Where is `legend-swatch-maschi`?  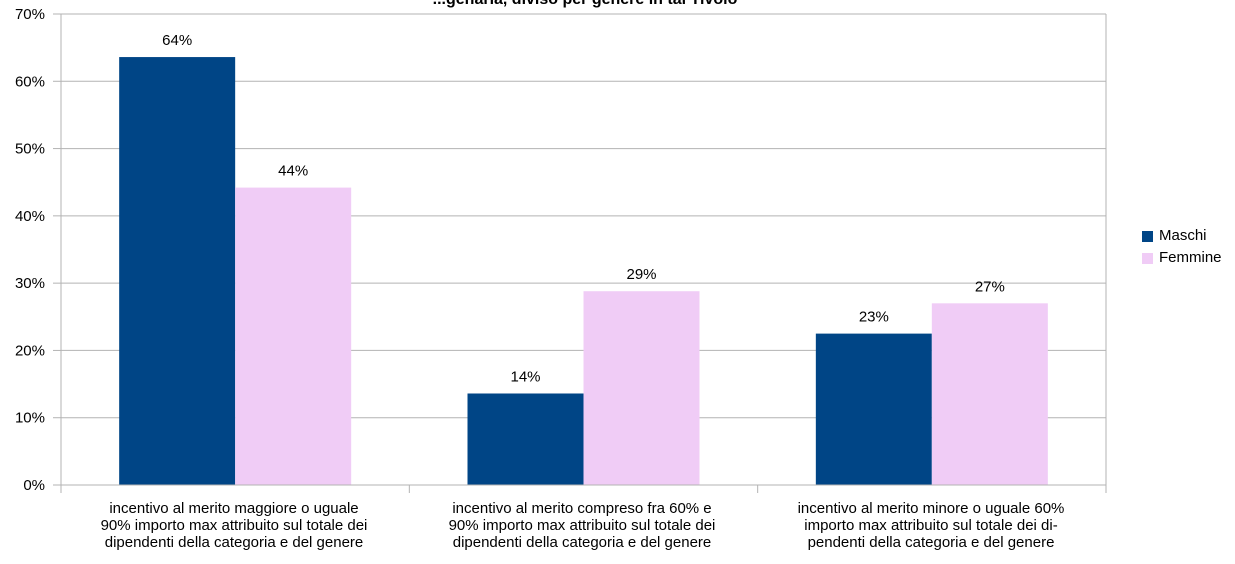 legend-swatch-maschi is located at coordinates (1147, 236).